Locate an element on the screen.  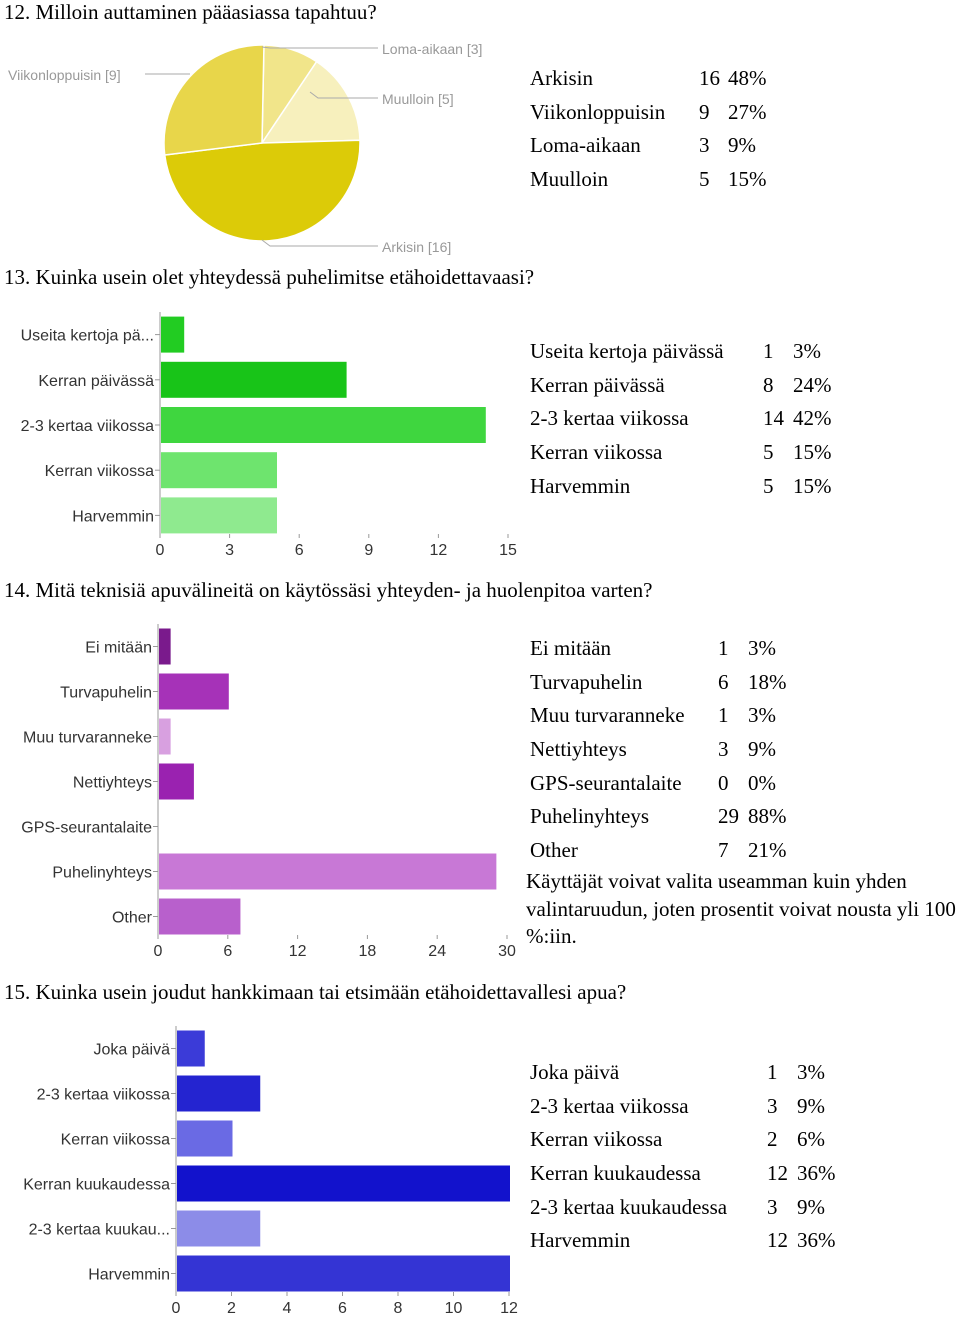
x-tick-label: 30 is located at coordinates (507, 951).